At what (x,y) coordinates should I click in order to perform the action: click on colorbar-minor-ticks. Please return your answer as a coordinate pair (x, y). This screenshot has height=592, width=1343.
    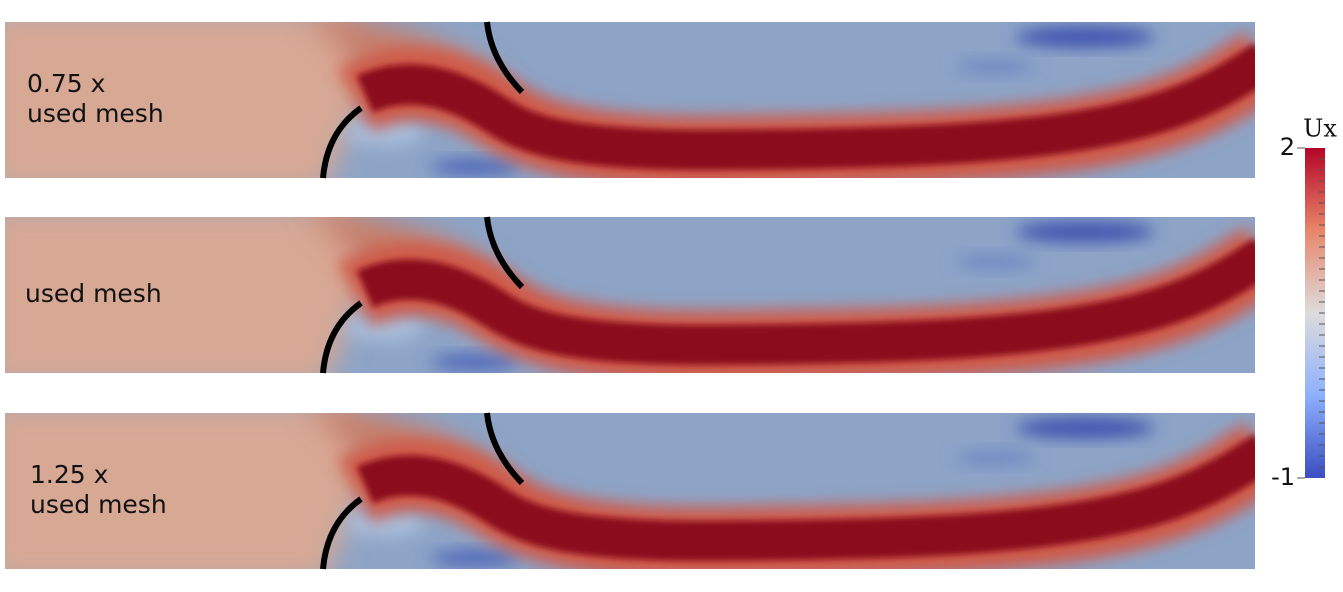
    Looking at the image, I should click on (1322, 313).